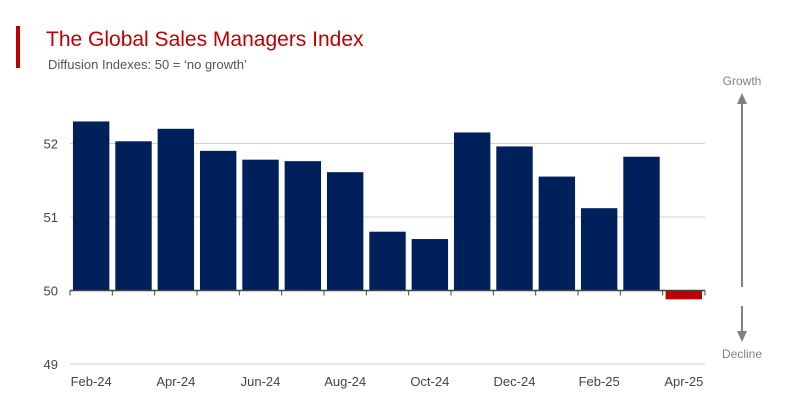 This screenshot has width=800, height=400. Describe the element at coordinates (261, 381) in the screenshot. I see `x-tick-label: Jun-24` at that location.